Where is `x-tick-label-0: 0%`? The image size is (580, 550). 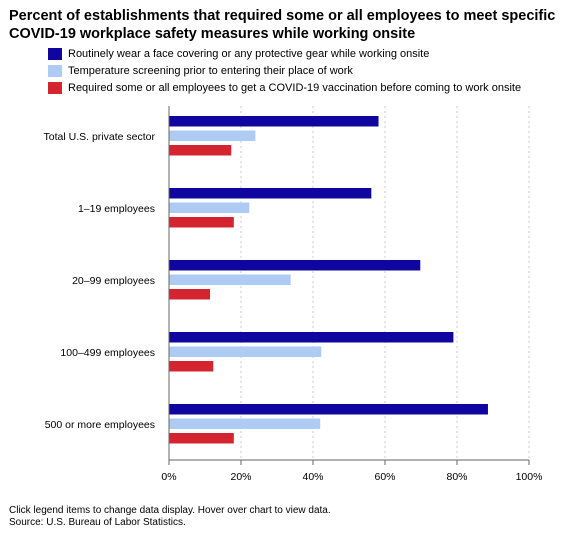 x-tick-label-0: 0% is located at coordinates (168, 477).